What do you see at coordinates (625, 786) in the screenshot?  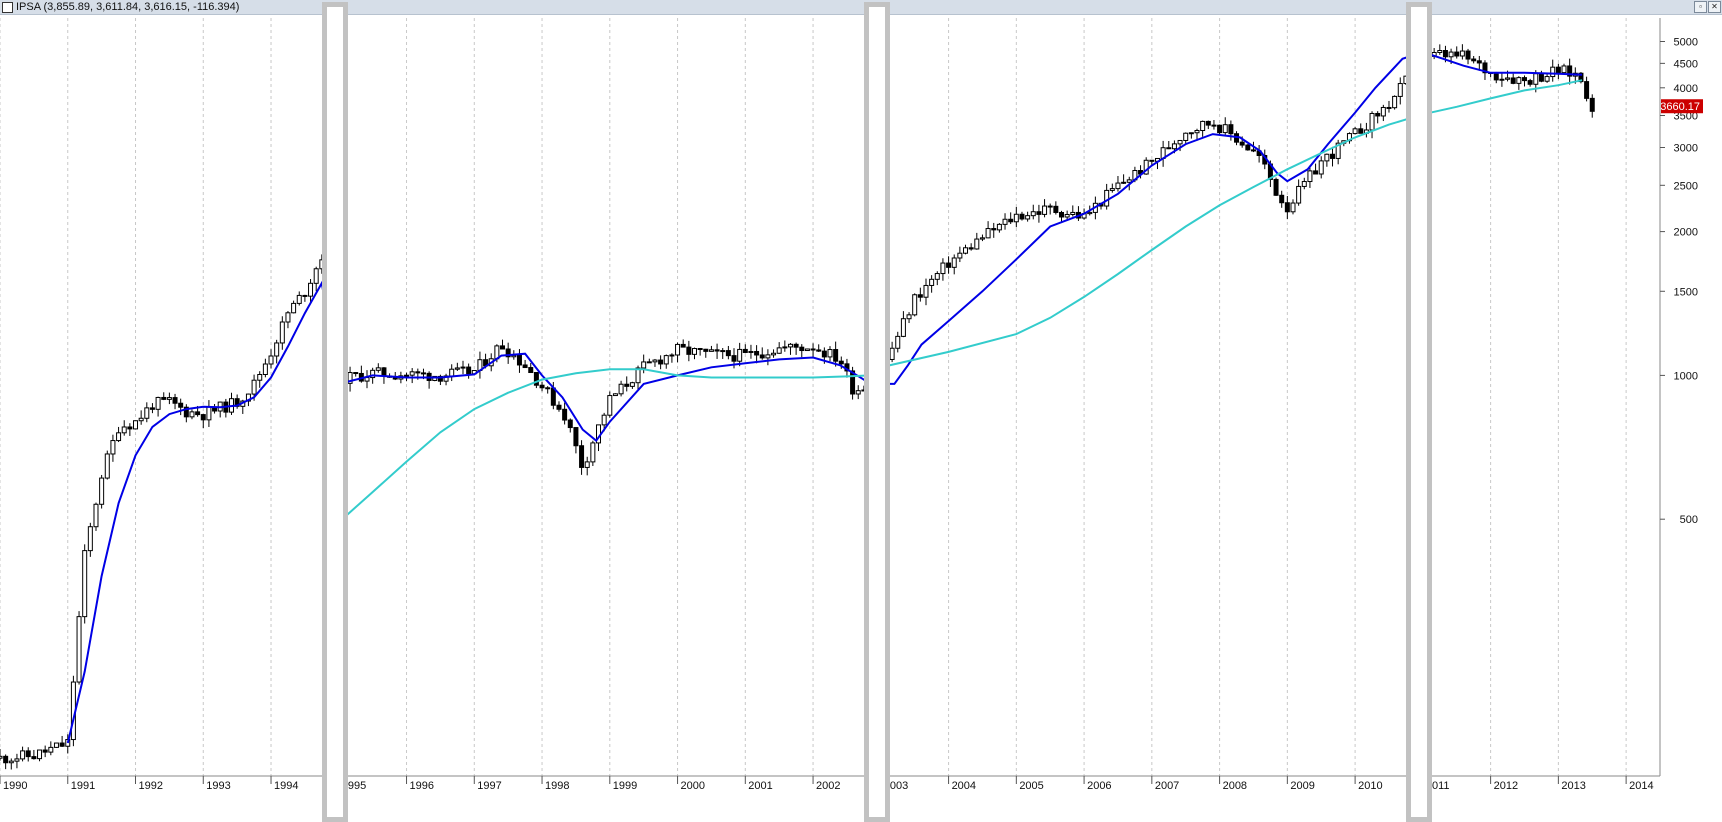 I see `x-tick-label: 1999` at bounding box center [625, 786].